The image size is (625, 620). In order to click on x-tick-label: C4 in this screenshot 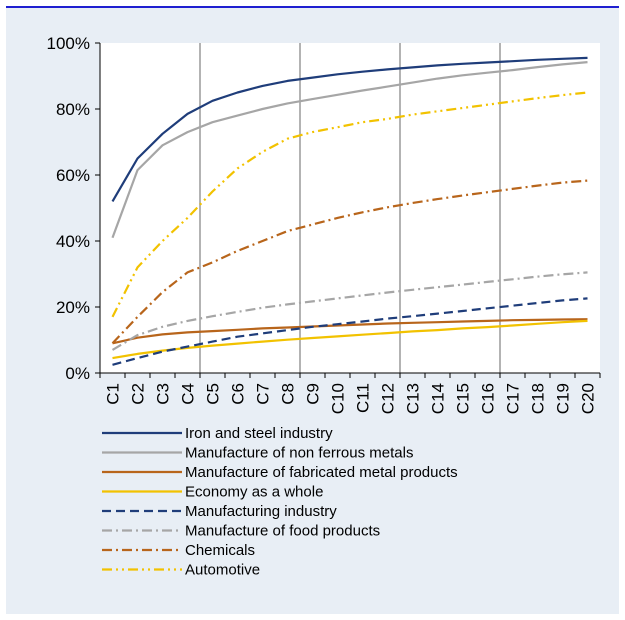, I will do `click(188, 394)`.